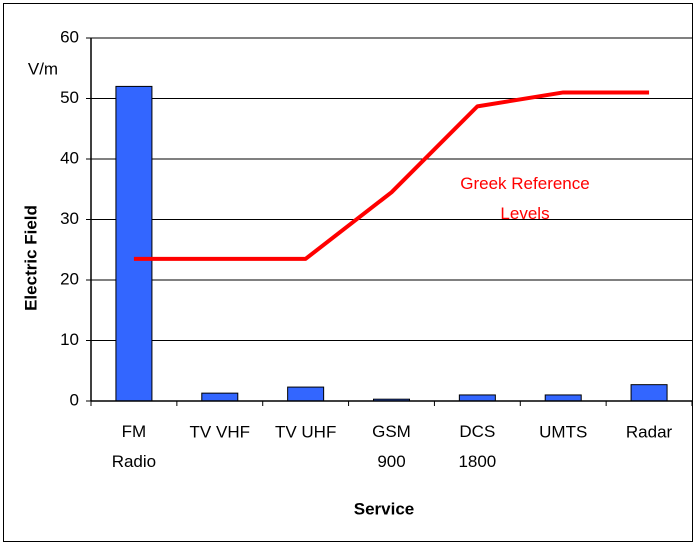 The width and height of the screenshot is (696, 545). What do you see at coordinates (69, 218) in the screenshot?
I see `y-tick-label: 30` at bounding box center [69, 218].